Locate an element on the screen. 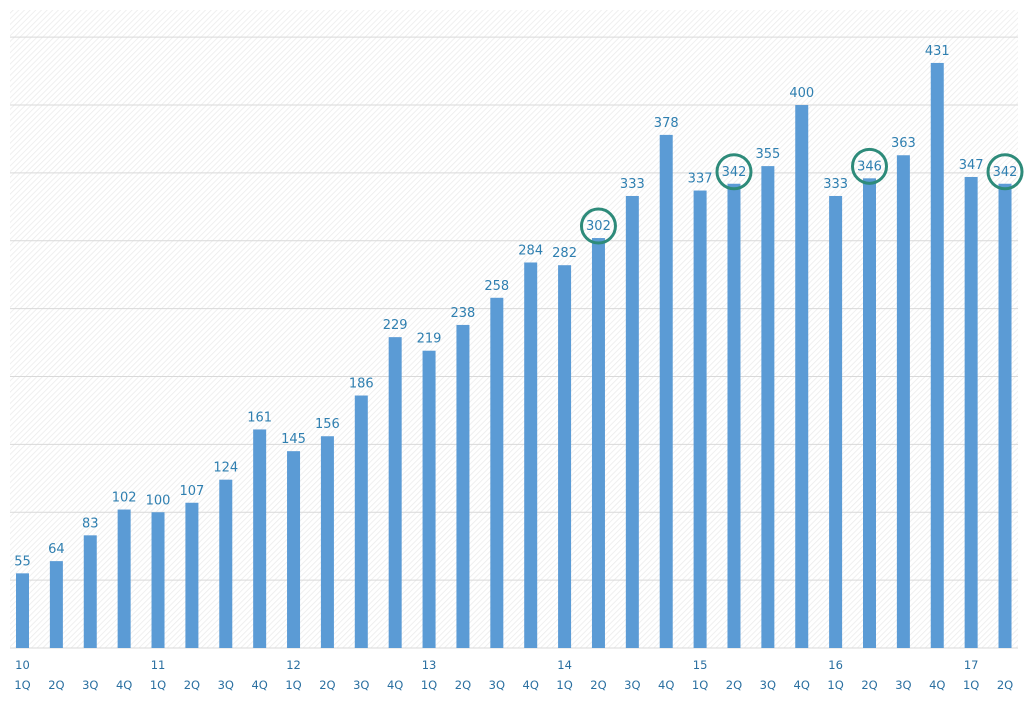 This screenshot has width=1026, height=705. year-tick-label: 10 is located at coordinates (22, 665).